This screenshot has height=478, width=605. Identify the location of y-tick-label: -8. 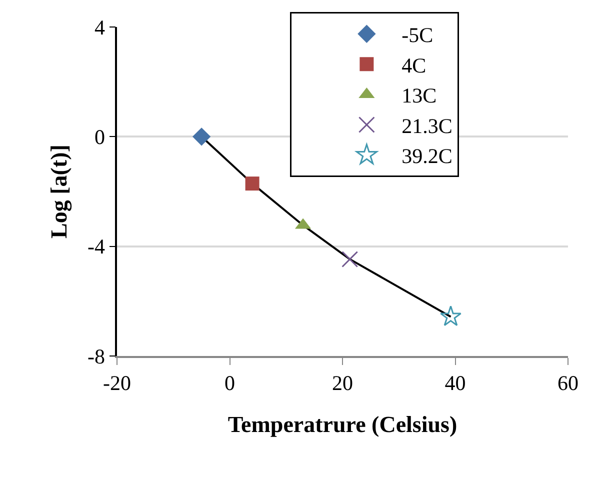
(97, 356).